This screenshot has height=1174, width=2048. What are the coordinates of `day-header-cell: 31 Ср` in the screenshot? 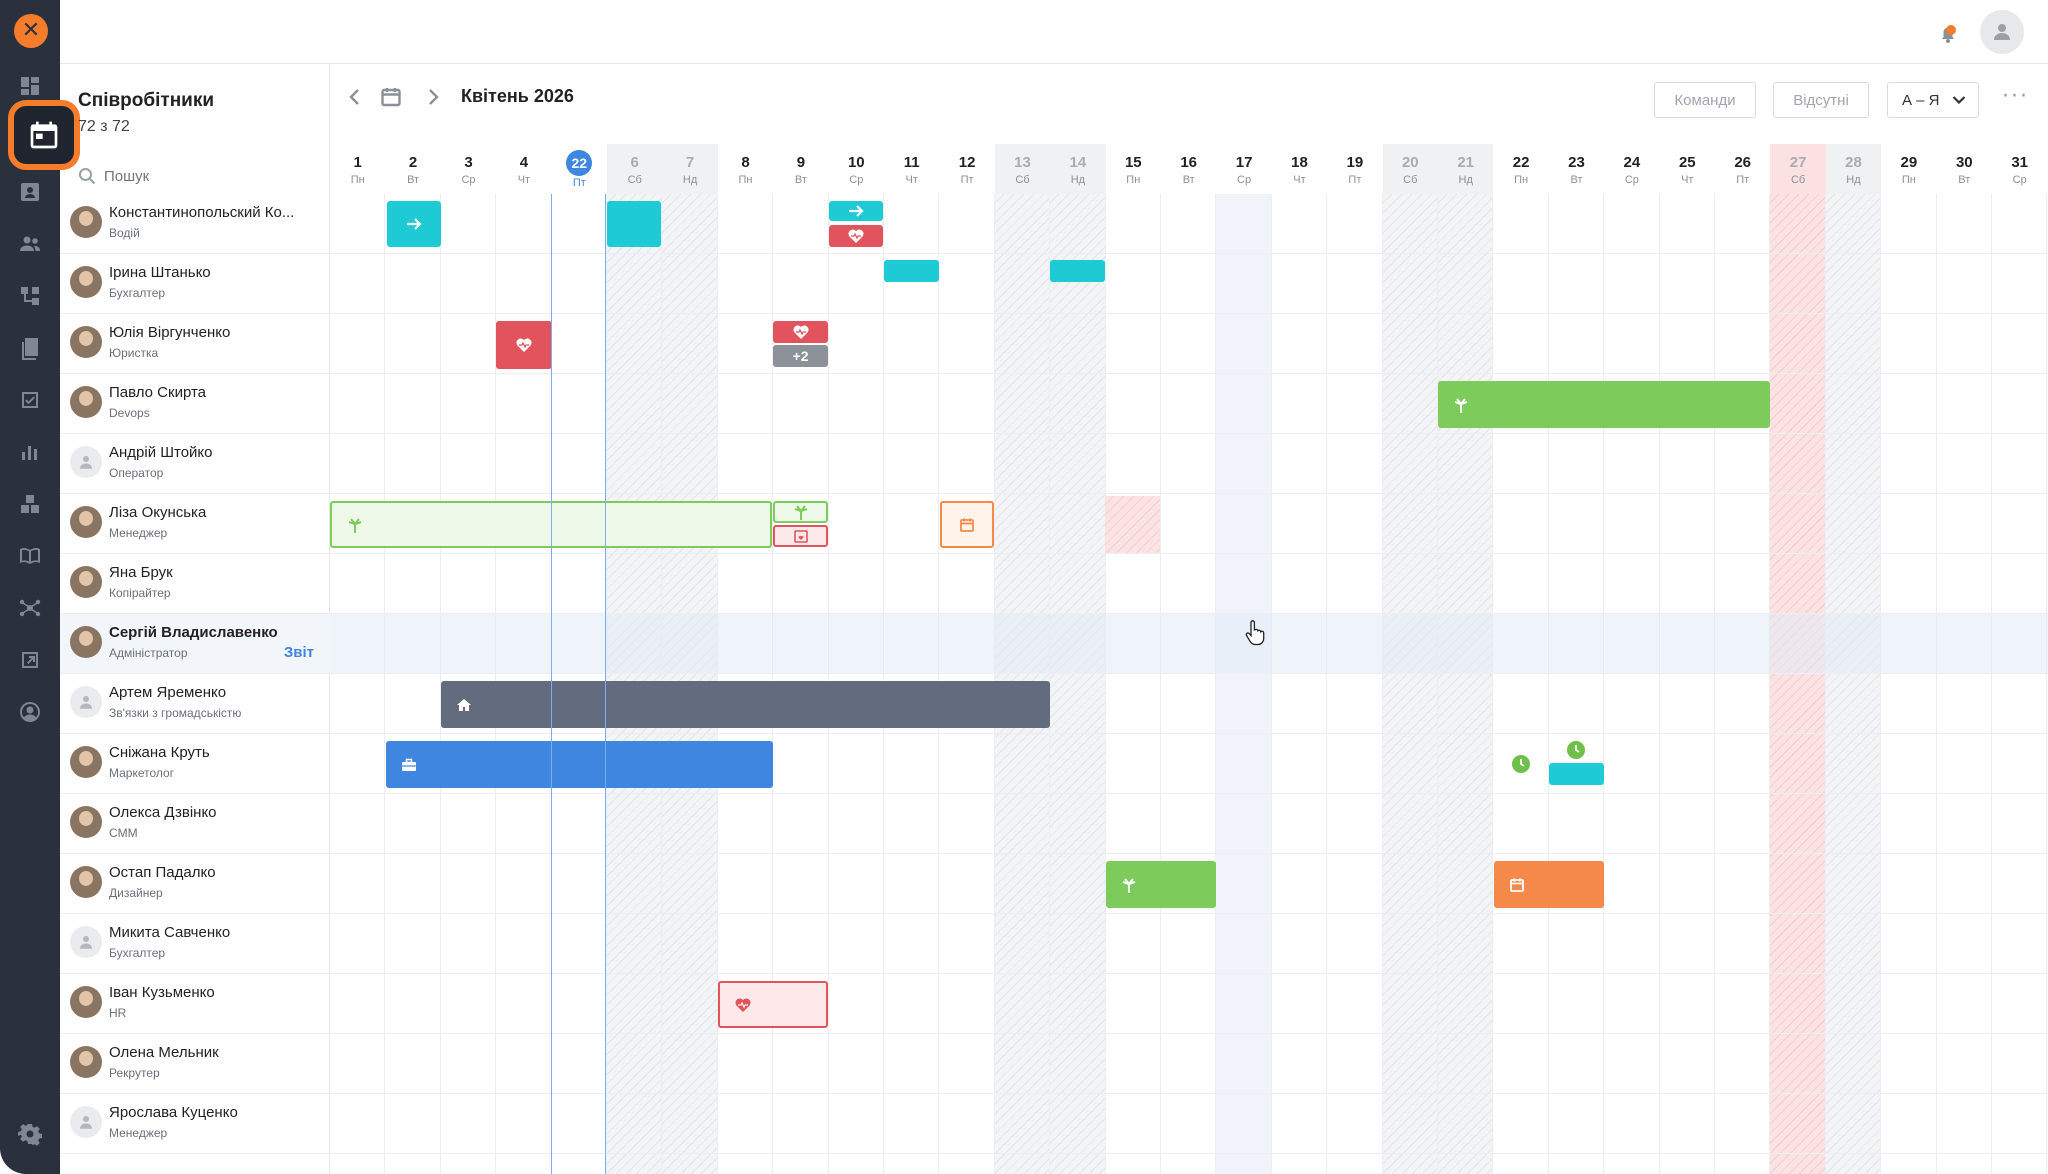 It's located at (2019, 169).